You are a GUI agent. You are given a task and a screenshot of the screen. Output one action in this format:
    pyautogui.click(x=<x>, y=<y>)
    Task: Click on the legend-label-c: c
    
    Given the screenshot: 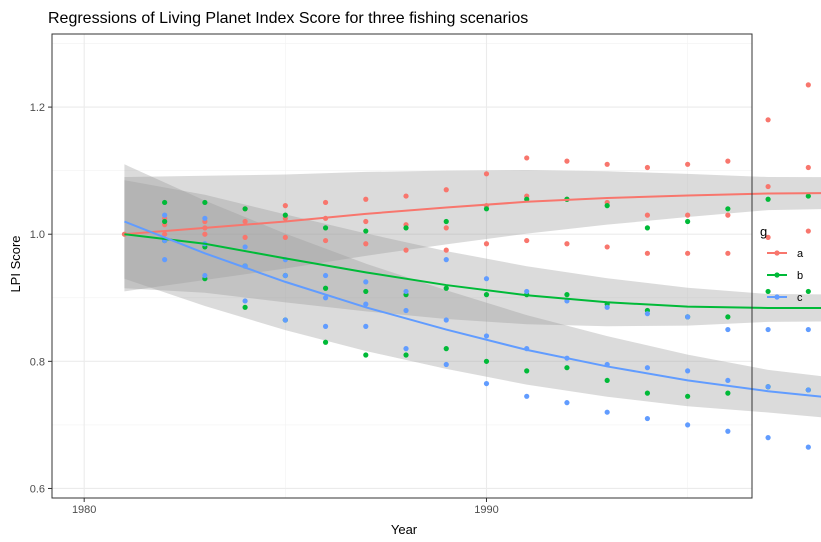 What is the action you would take?
    pyautogui.click(x=800, y=298)
    